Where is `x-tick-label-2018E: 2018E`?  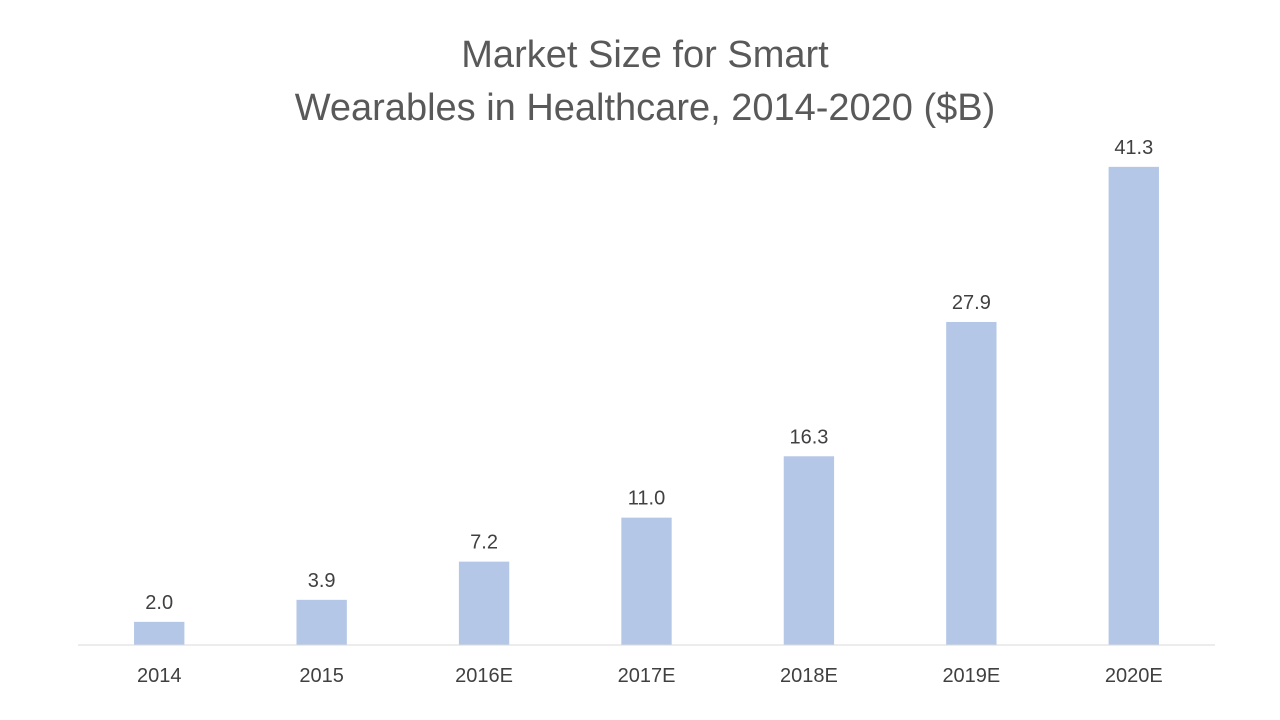
x-tick-label-2018E: 2018E is located at coordinates (809, 676).